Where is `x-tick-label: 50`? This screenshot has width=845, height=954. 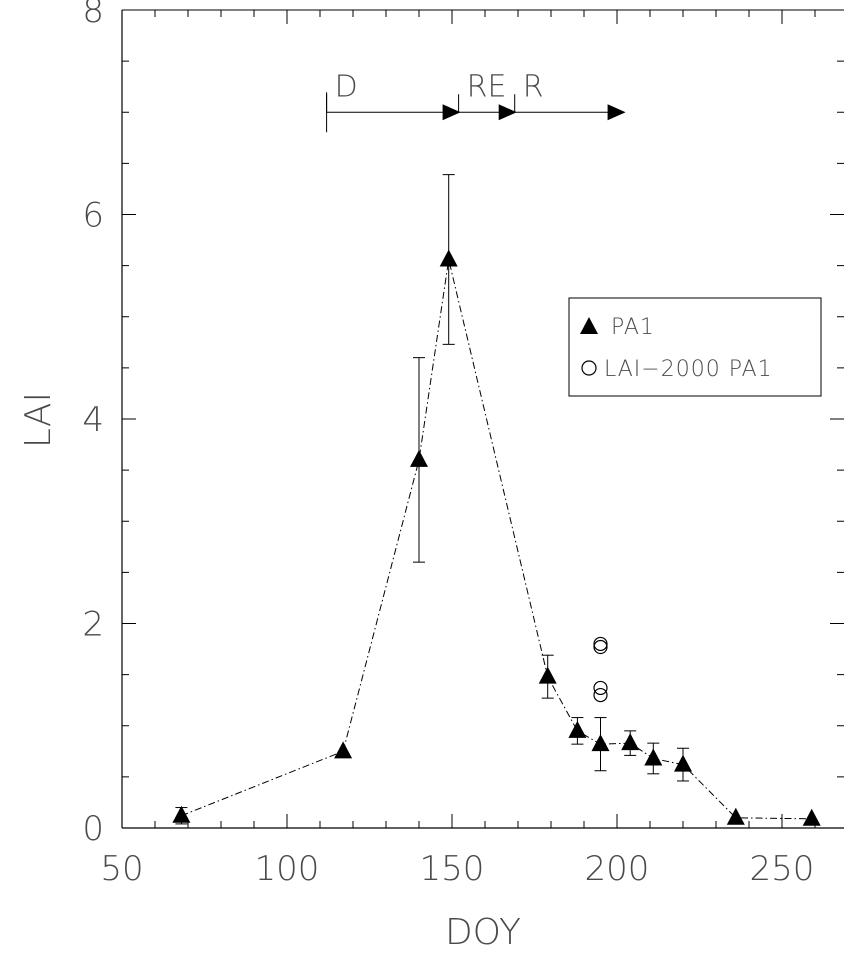 x-tick-label: 50 is located at coordinates (121, 869).